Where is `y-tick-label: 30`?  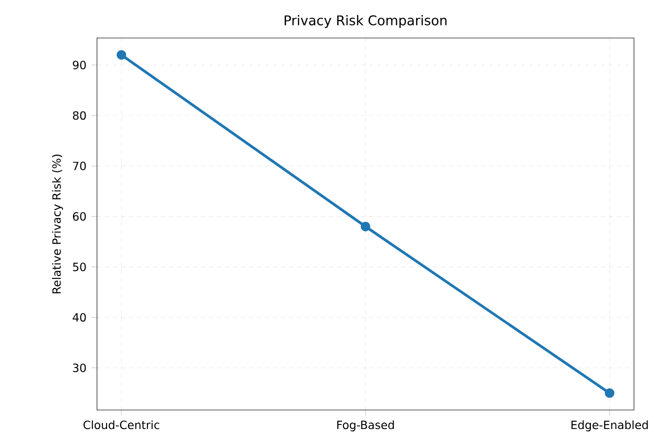 y-tick-label: 30 is located at coordinates (79, 368).